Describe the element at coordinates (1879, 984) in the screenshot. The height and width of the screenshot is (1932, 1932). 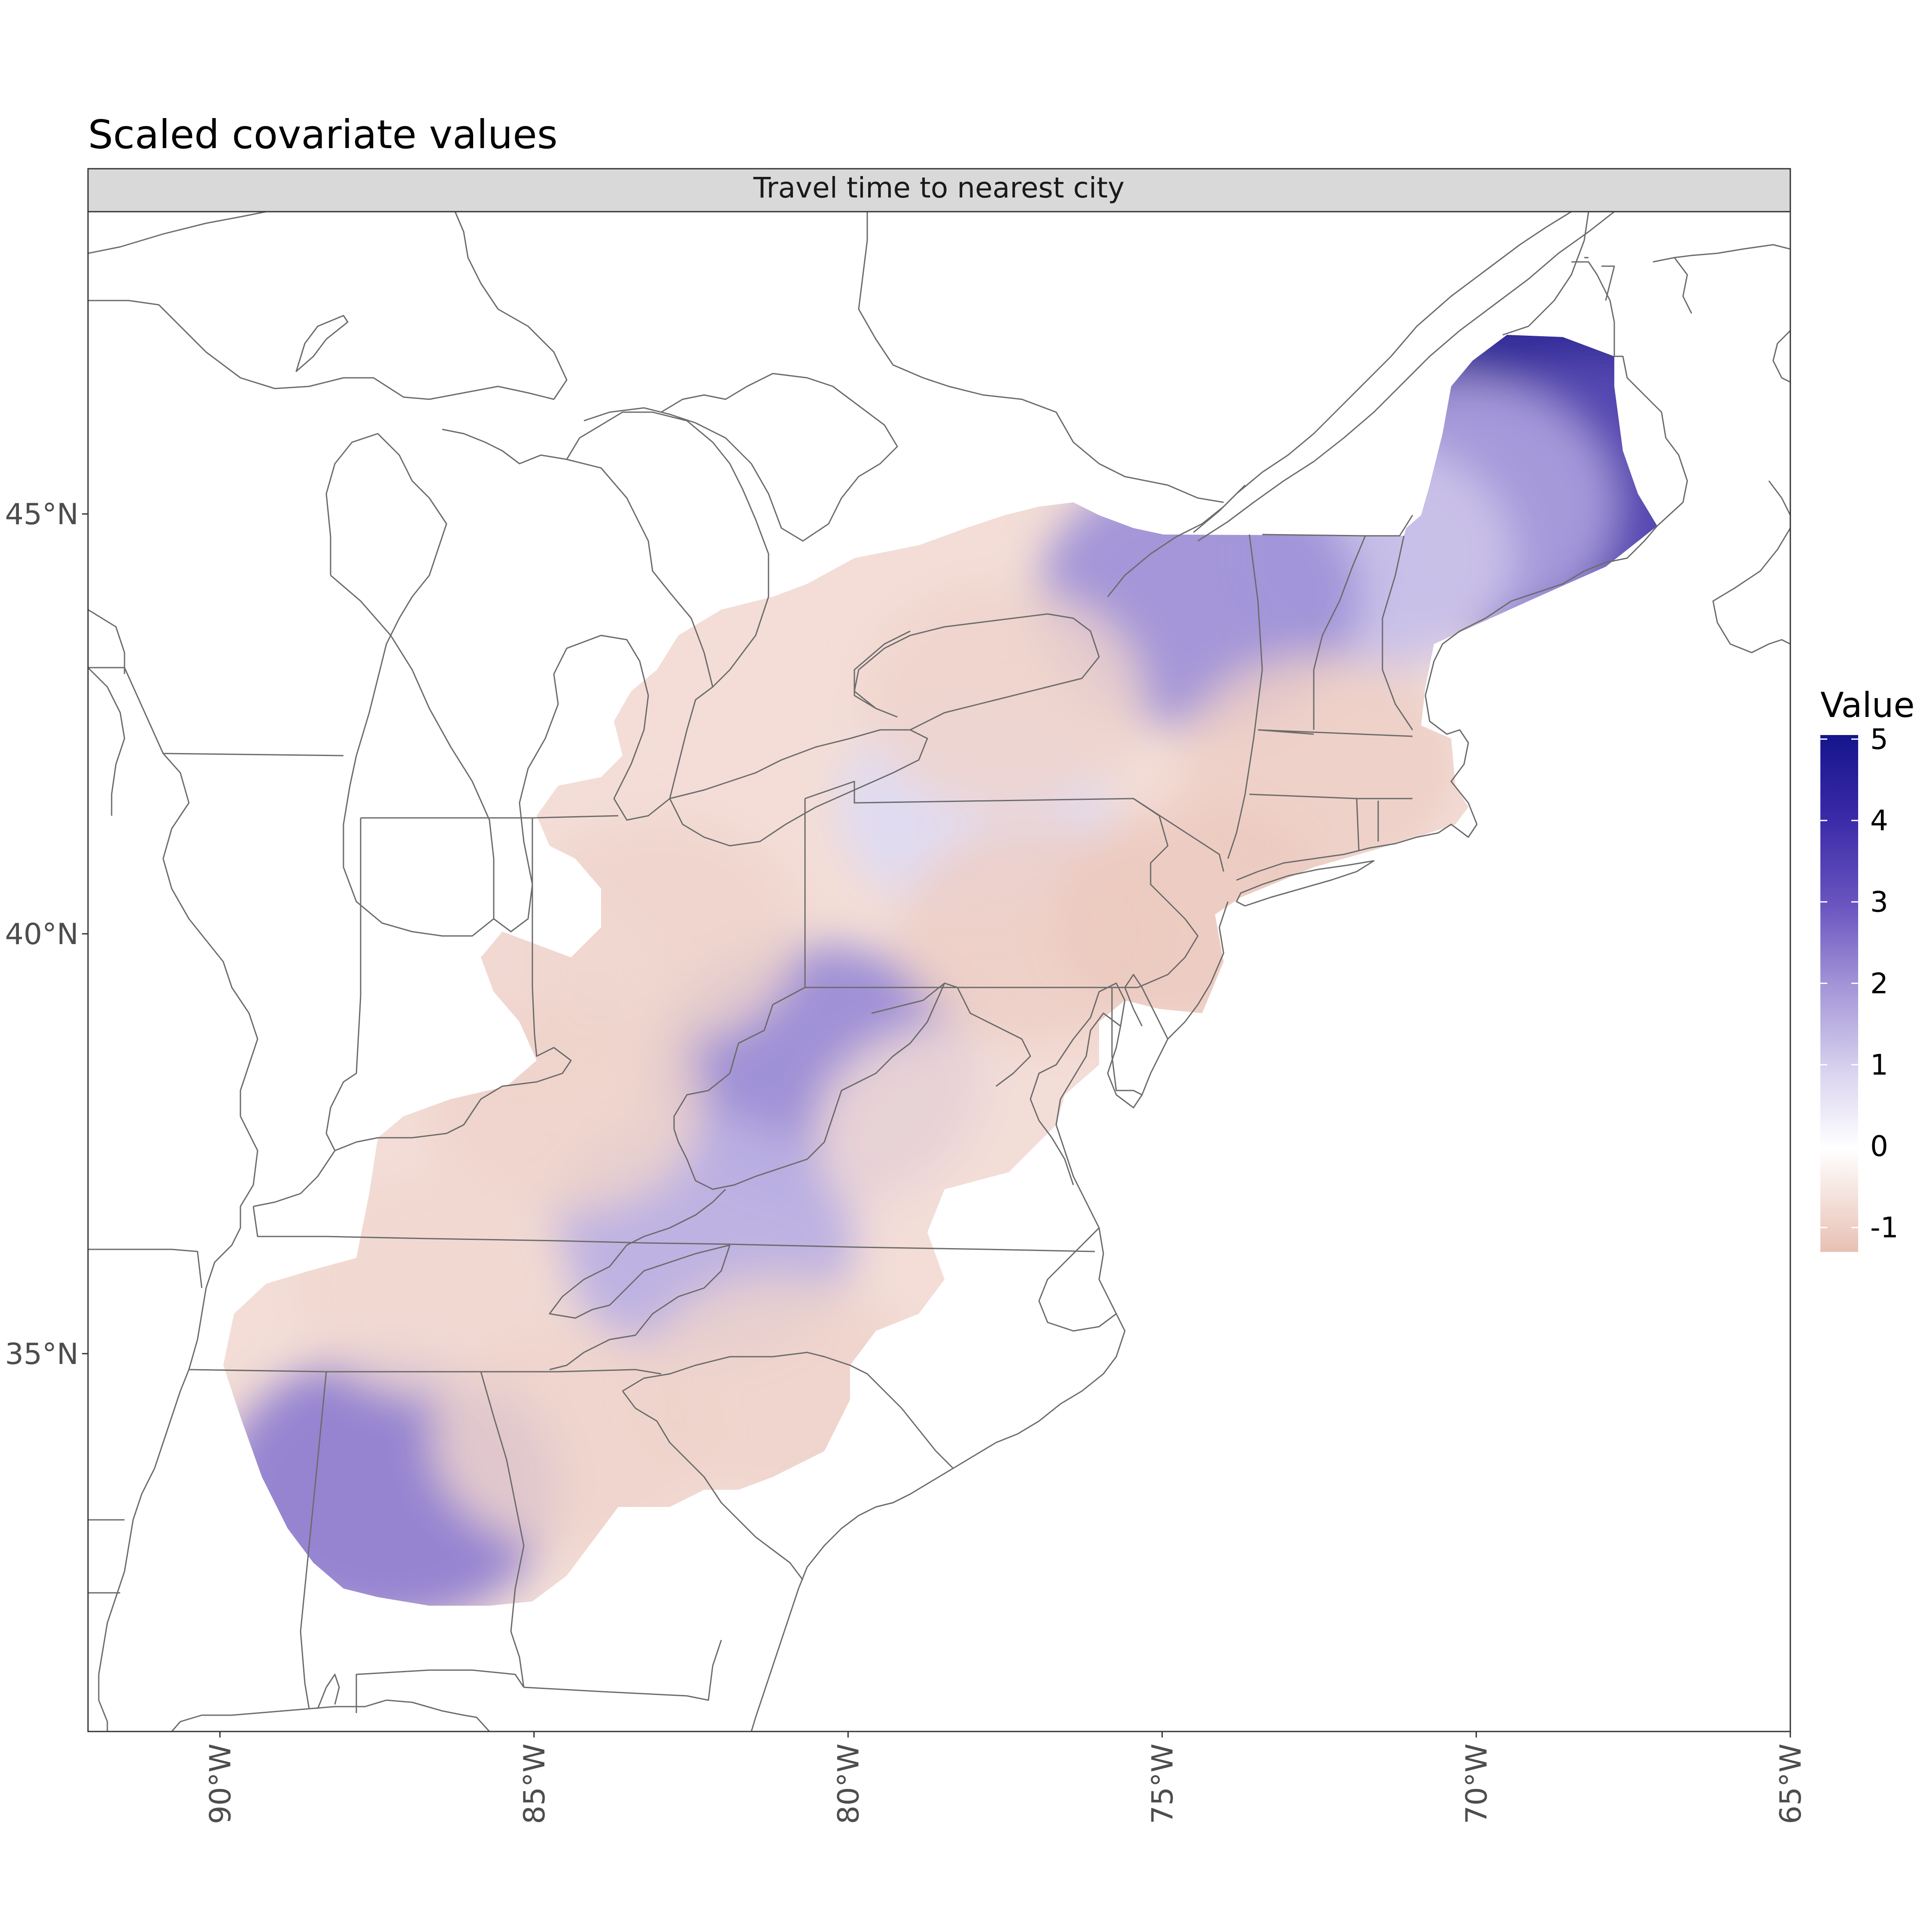
I see `legend-tick-label: 2` at that location.